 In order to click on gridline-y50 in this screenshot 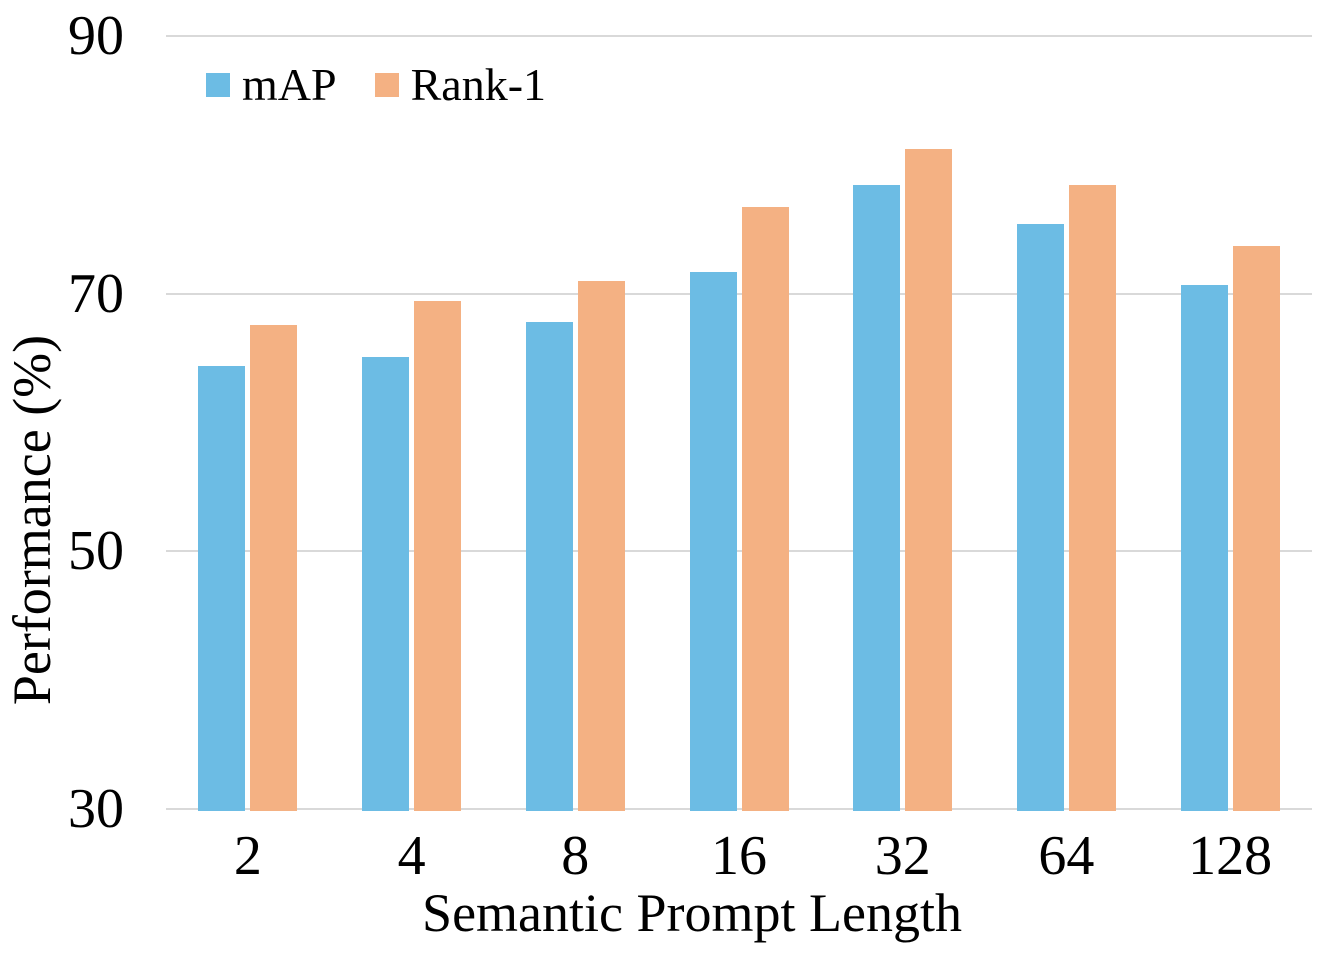, I will do `click(739, 551)`.